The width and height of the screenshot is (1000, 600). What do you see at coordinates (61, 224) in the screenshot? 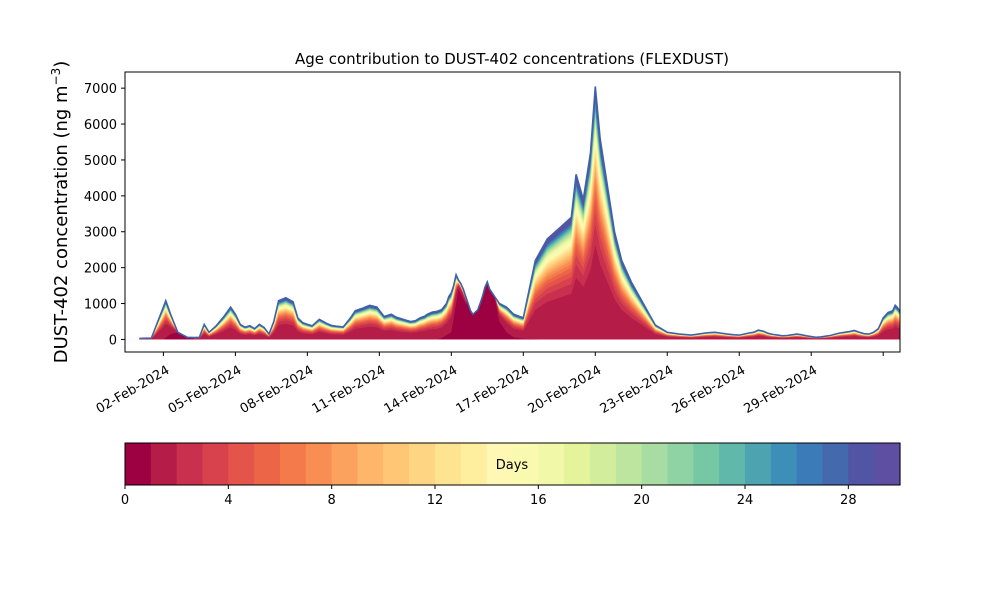
I see `y-axis-label-text: DUST-402 concentration (ng m` at bounding box center [61, 224].